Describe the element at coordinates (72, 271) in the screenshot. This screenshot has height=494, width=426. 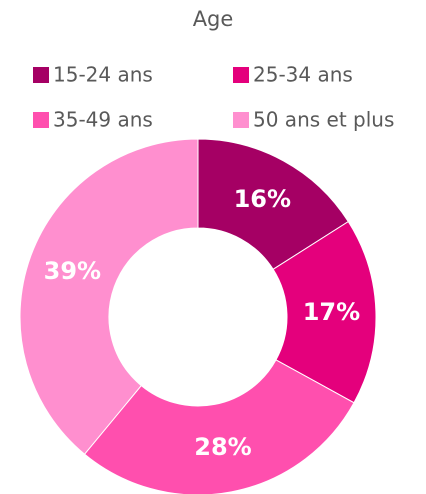
I see `data-label: 39%` at that location.